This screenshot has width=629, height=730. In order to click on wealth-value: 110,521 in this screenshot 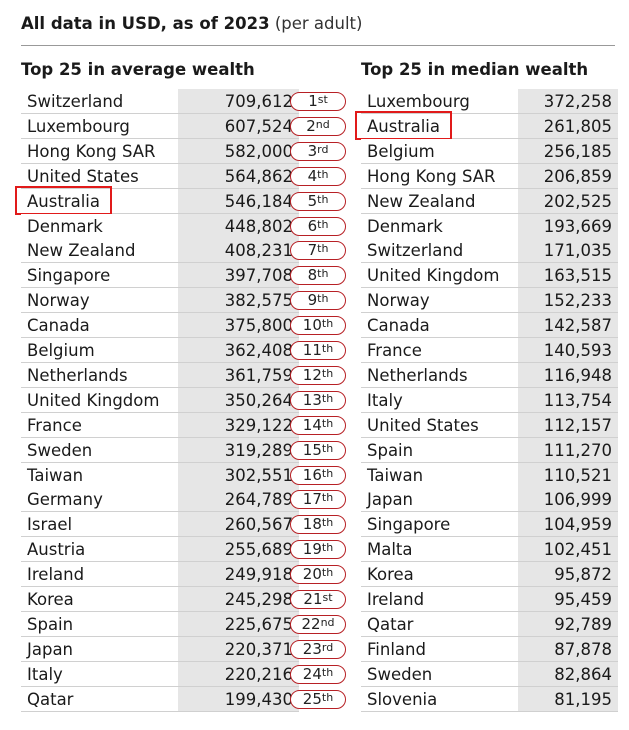, I will do `click(568, 474)`.